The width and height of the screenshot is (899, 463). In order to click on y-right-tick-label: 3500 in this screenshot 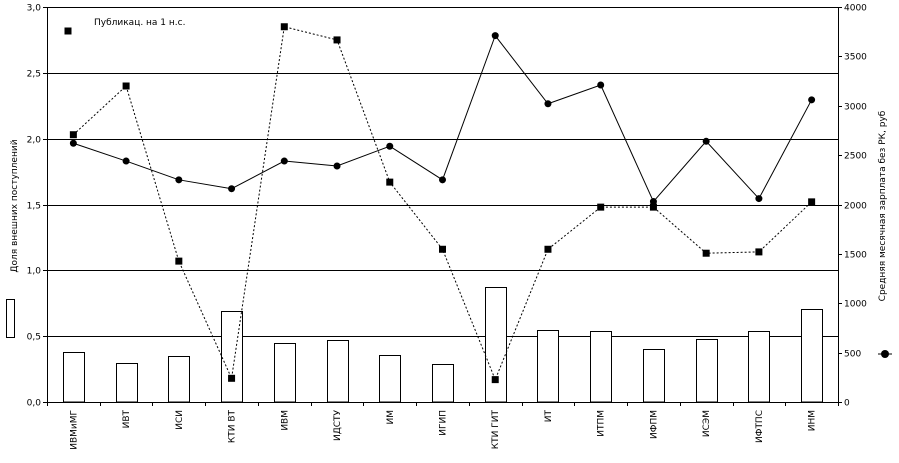, I will do `click(855, 58)`.